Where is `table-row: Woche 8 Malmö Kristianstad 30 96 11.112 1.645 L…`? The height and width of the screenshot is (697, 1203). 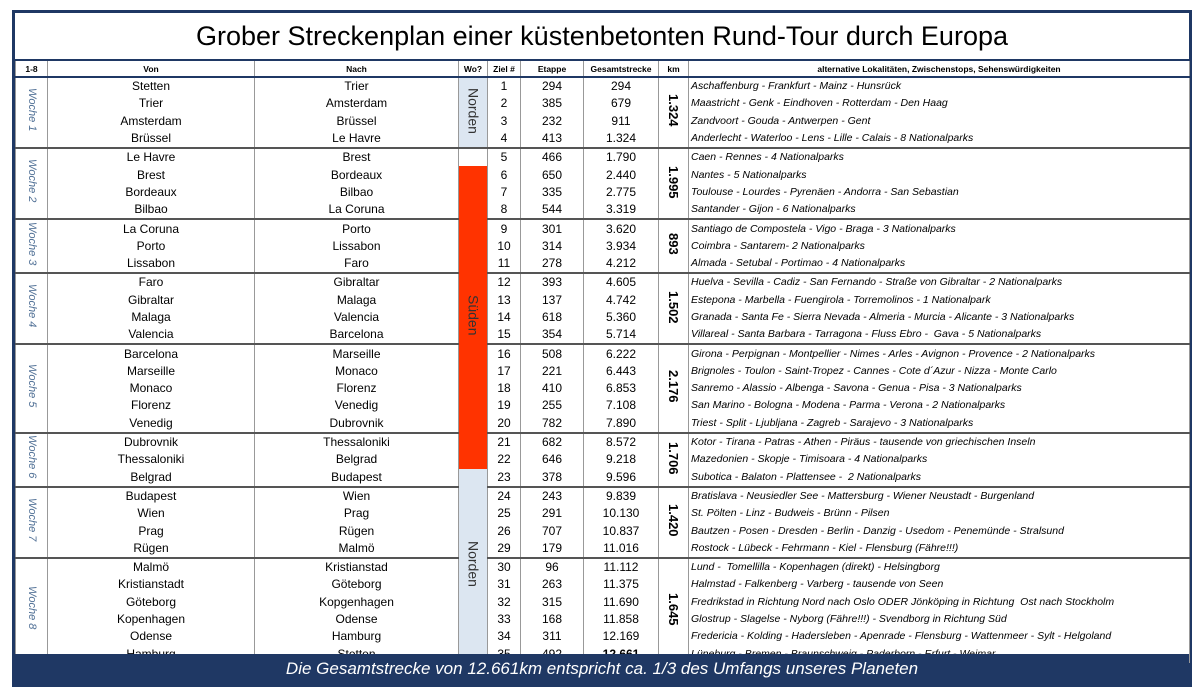 table-row: Woche 8 Malmö Kristianstad 30 96 11.112 1.645 L… is located at coordinates (602, 609).